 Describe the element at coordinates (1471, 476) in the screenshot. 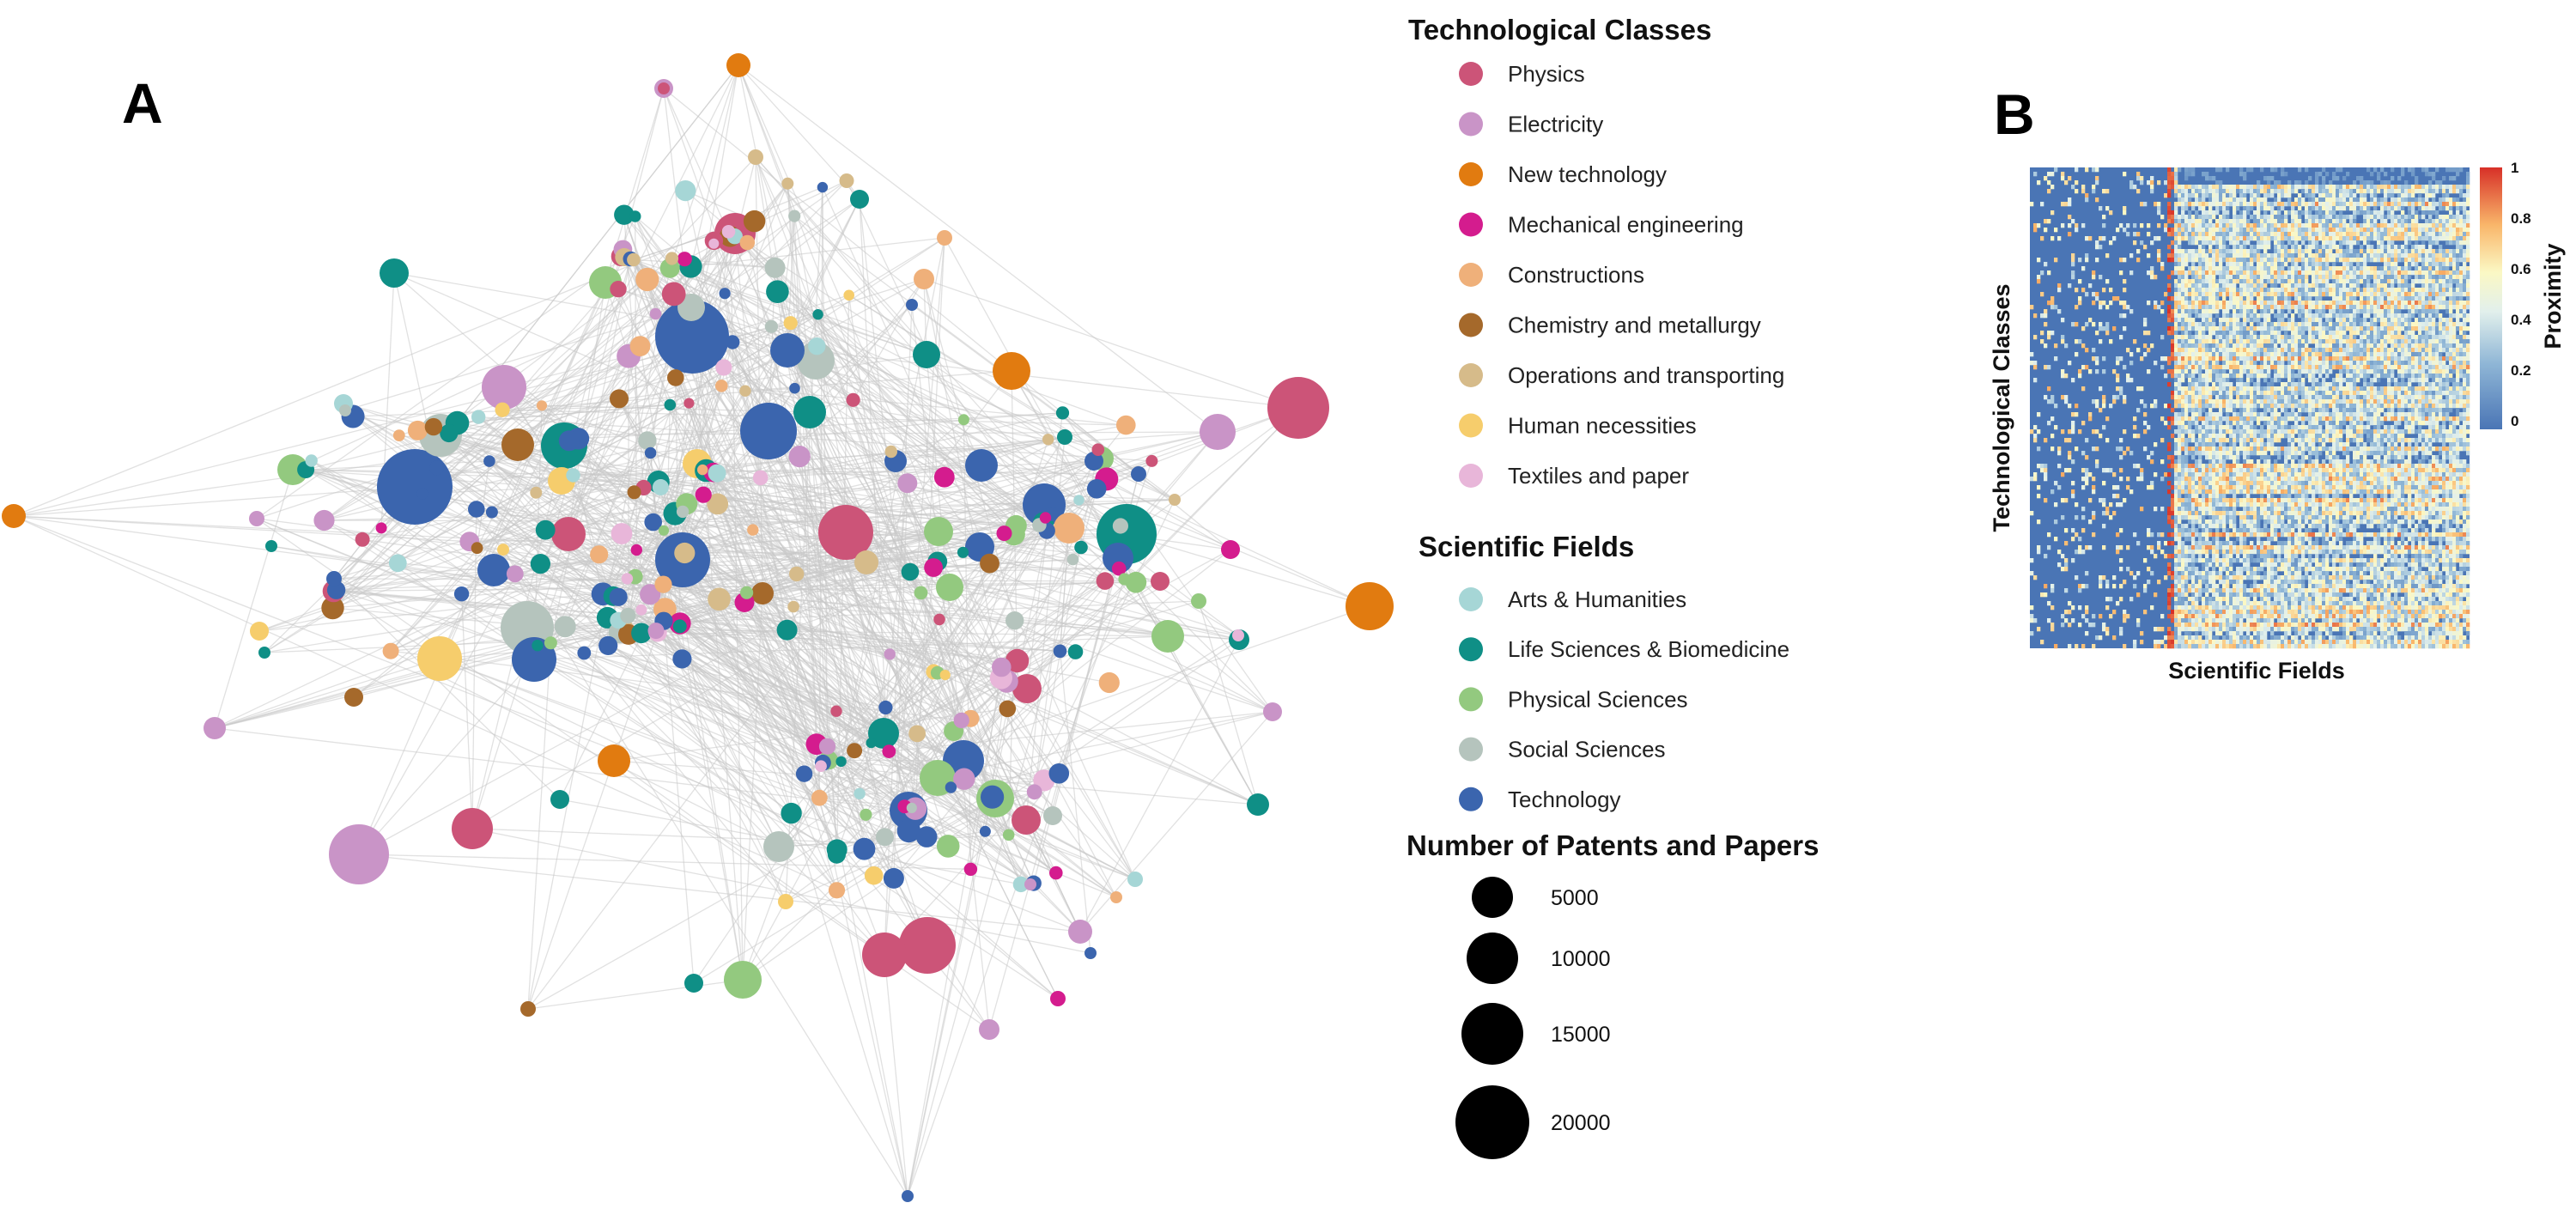

I see `legend-tech-swatch` at that location.